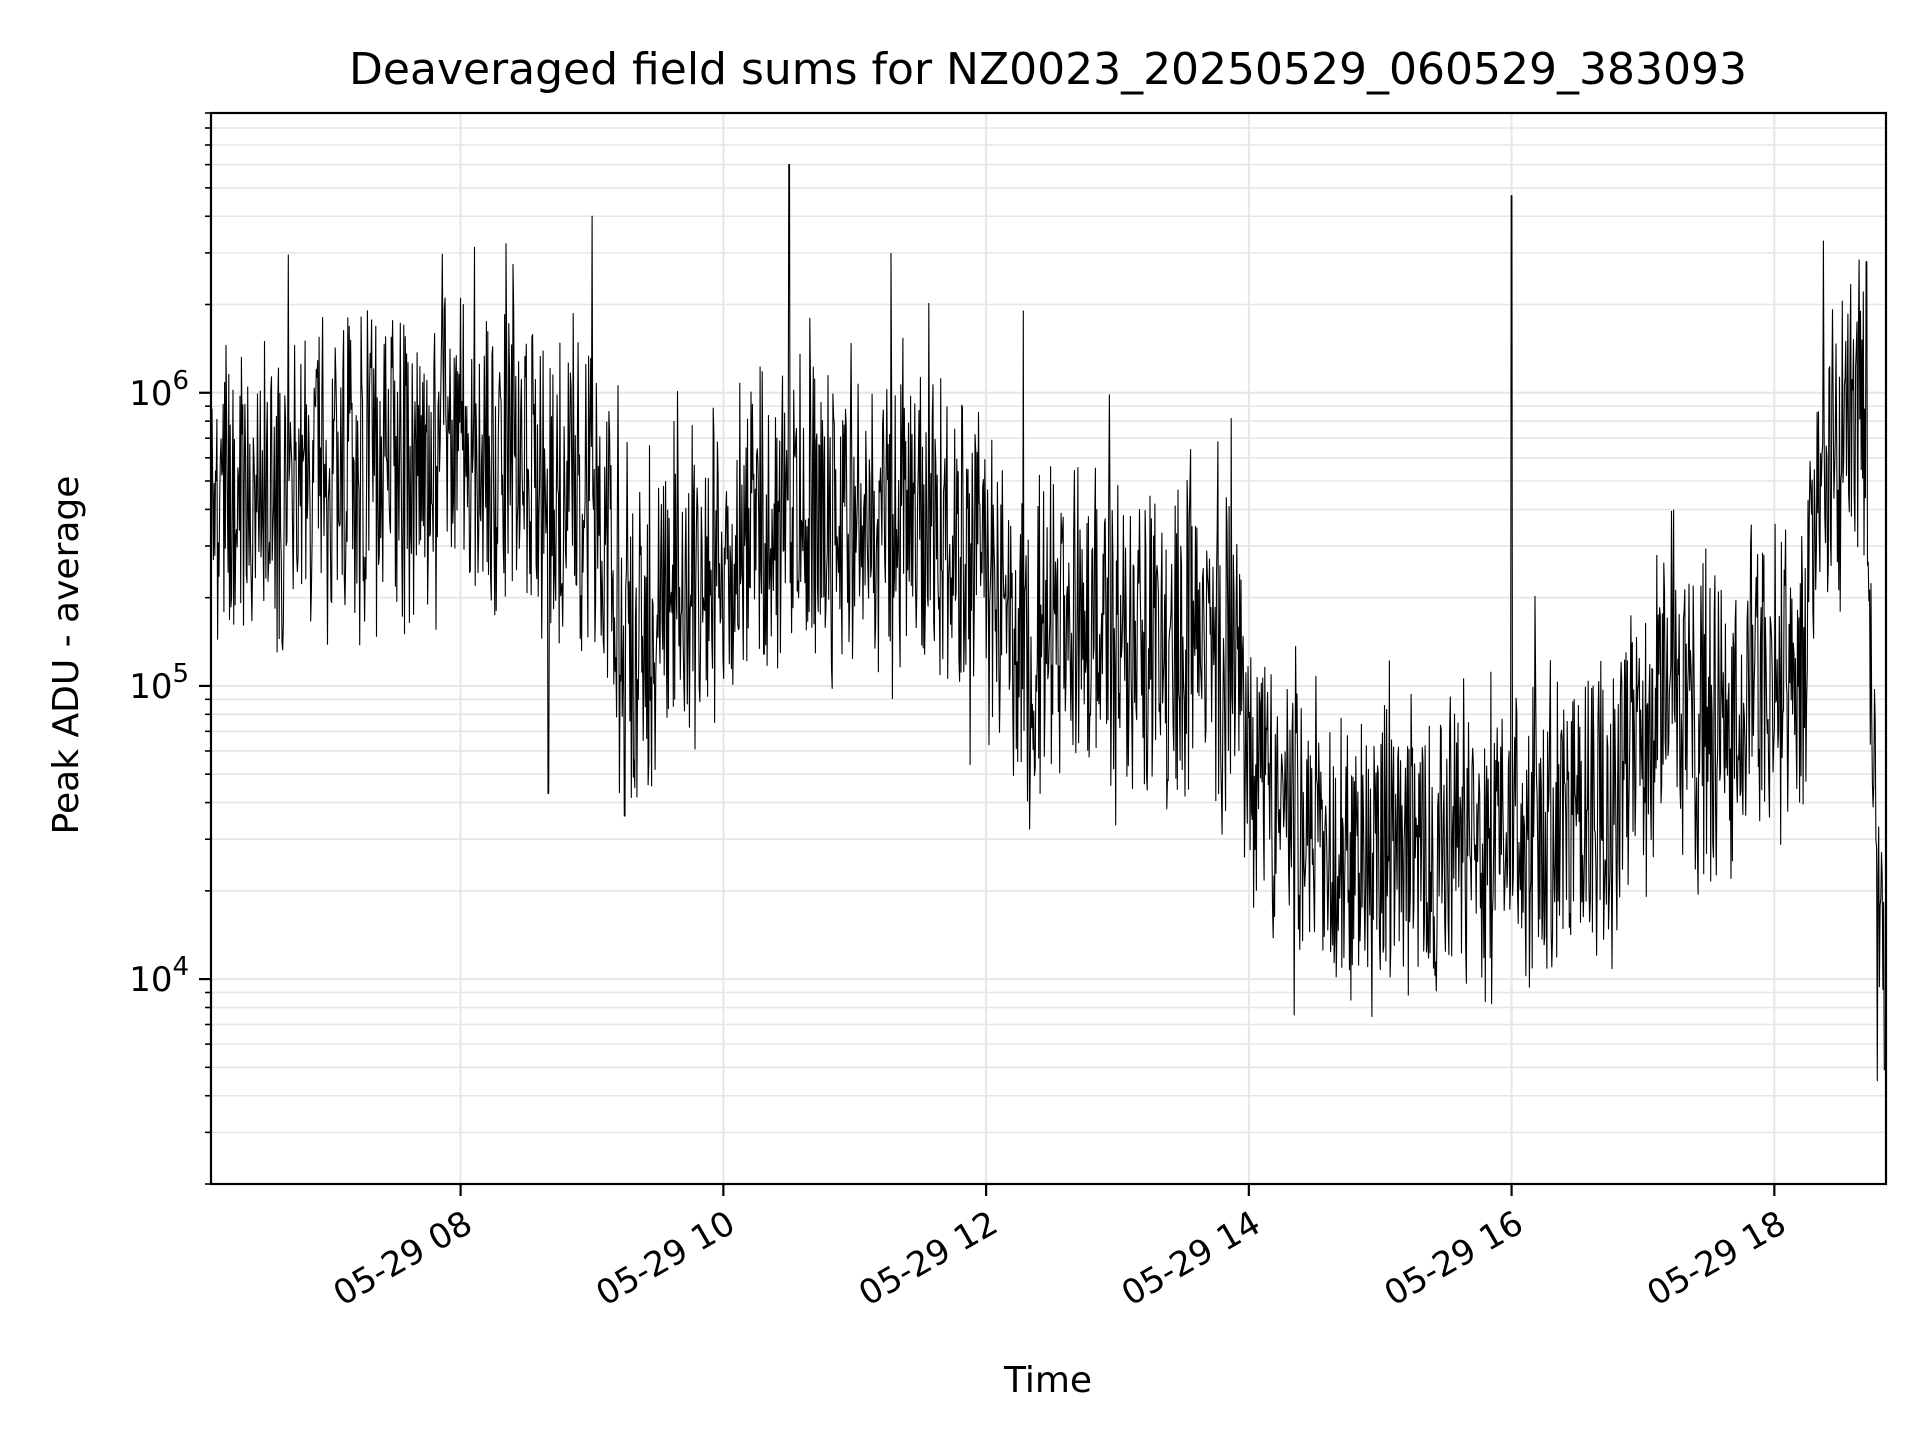  What do you see at coordinates (928, 1258) in the screenshot?
I see `x-tick-label: 05-29 12` at bounding box center [928, 1258].